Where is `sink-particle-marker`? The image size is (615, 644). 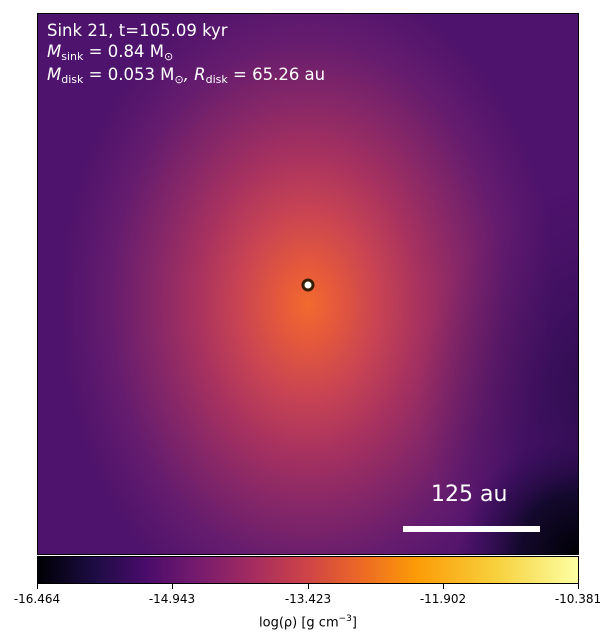 sink-particle-marker is located at coordinates (308, 285).